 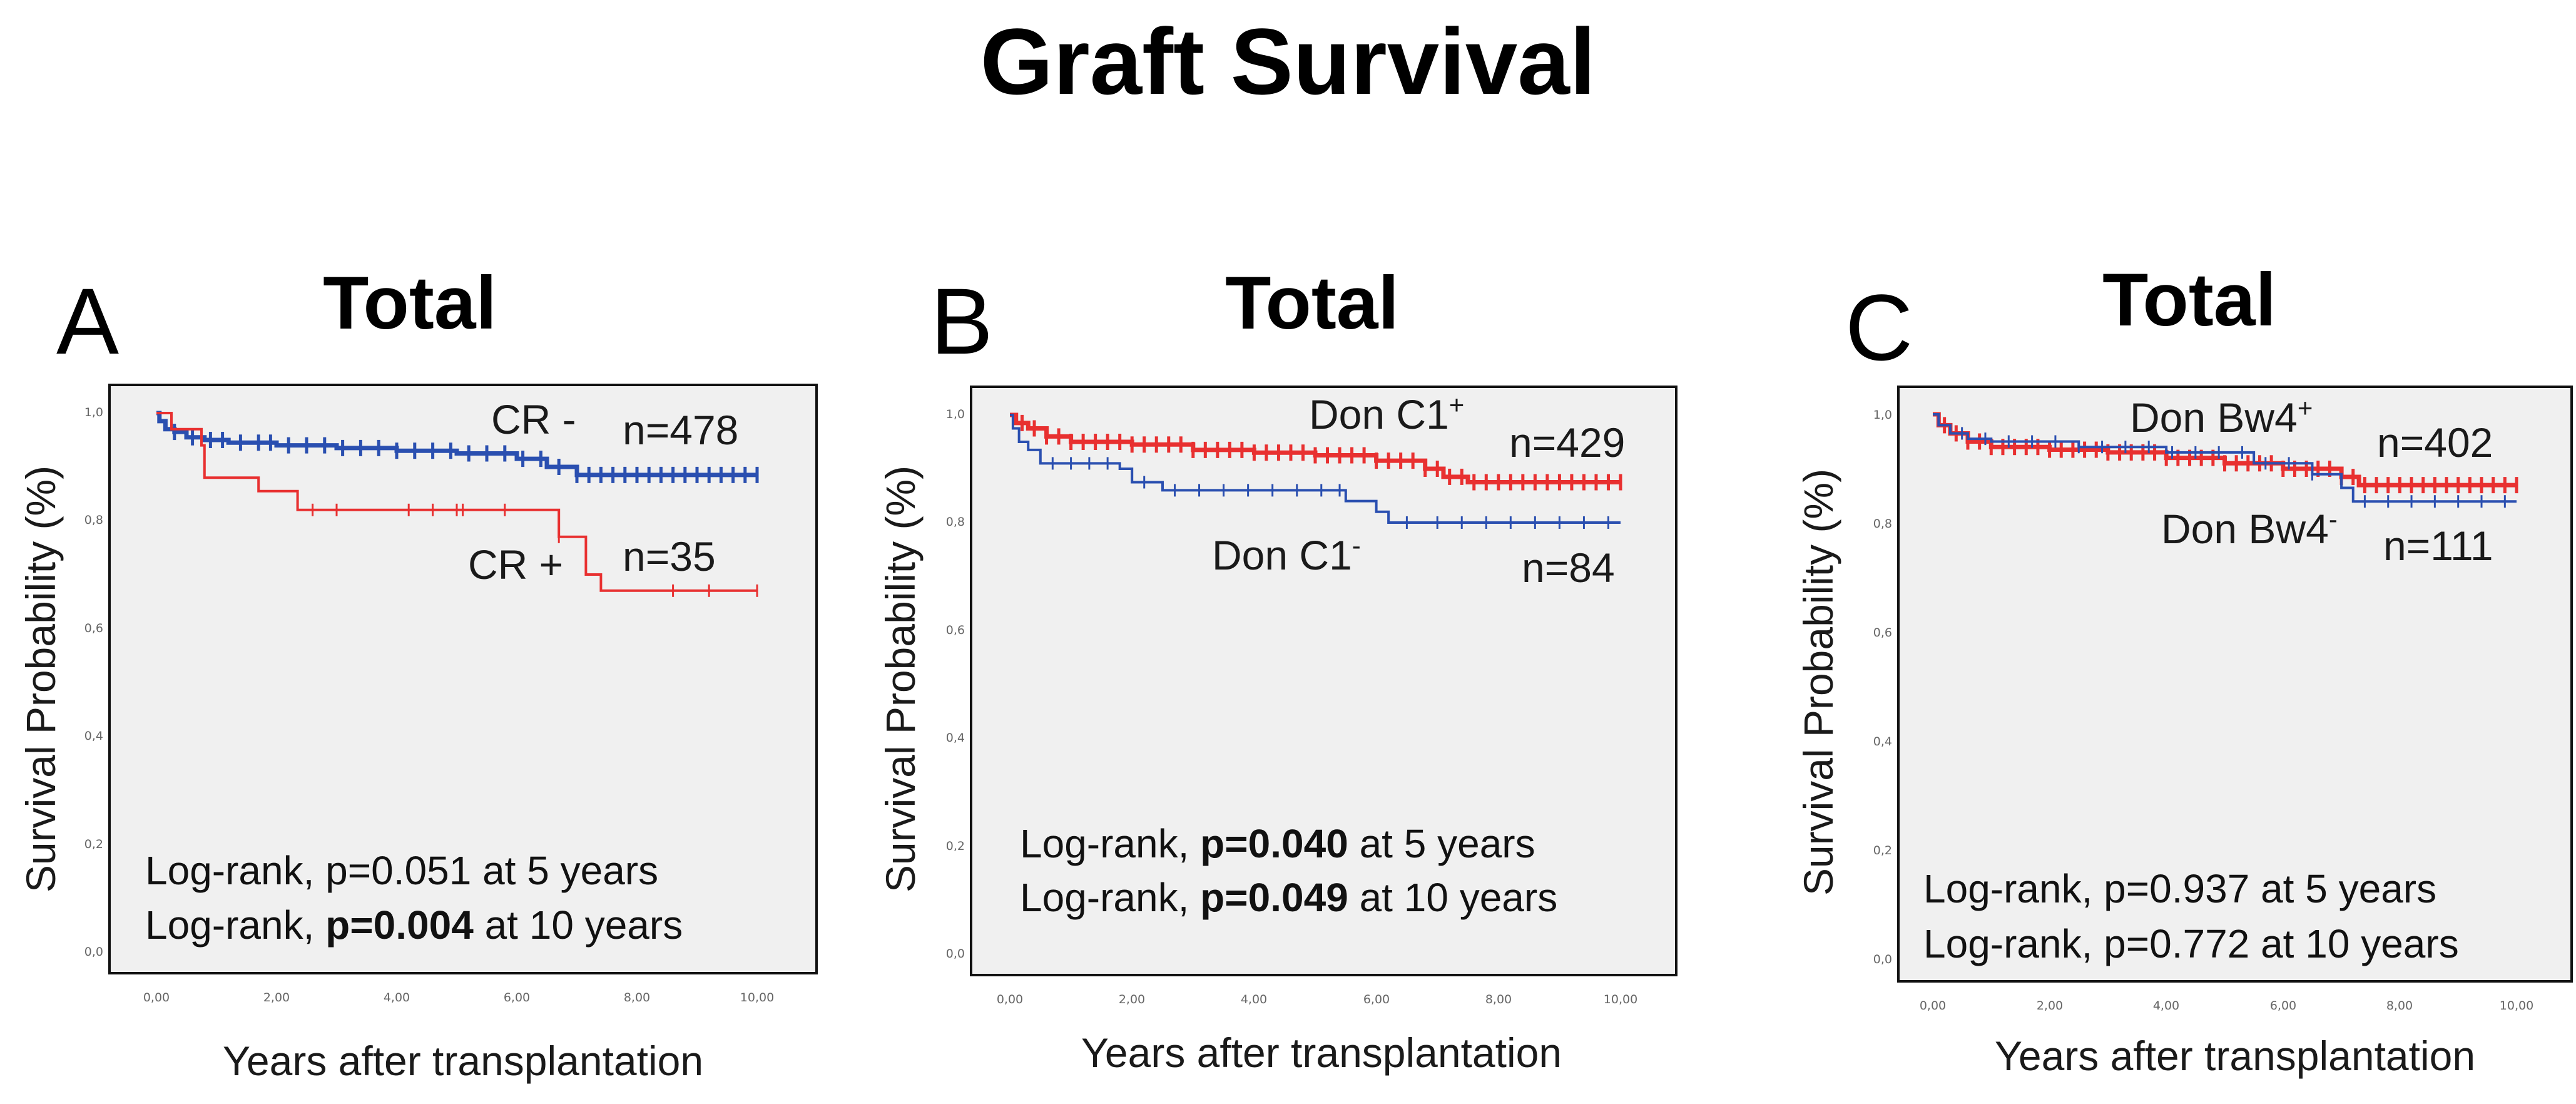 I want to click on stat-pvalue: p=0.937, so click(x=2176, y=888).